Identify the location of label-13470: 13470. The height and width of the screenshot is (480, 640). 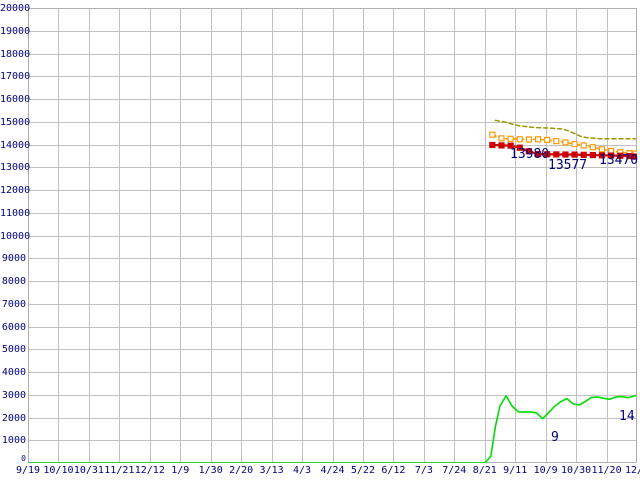
(619, 160).